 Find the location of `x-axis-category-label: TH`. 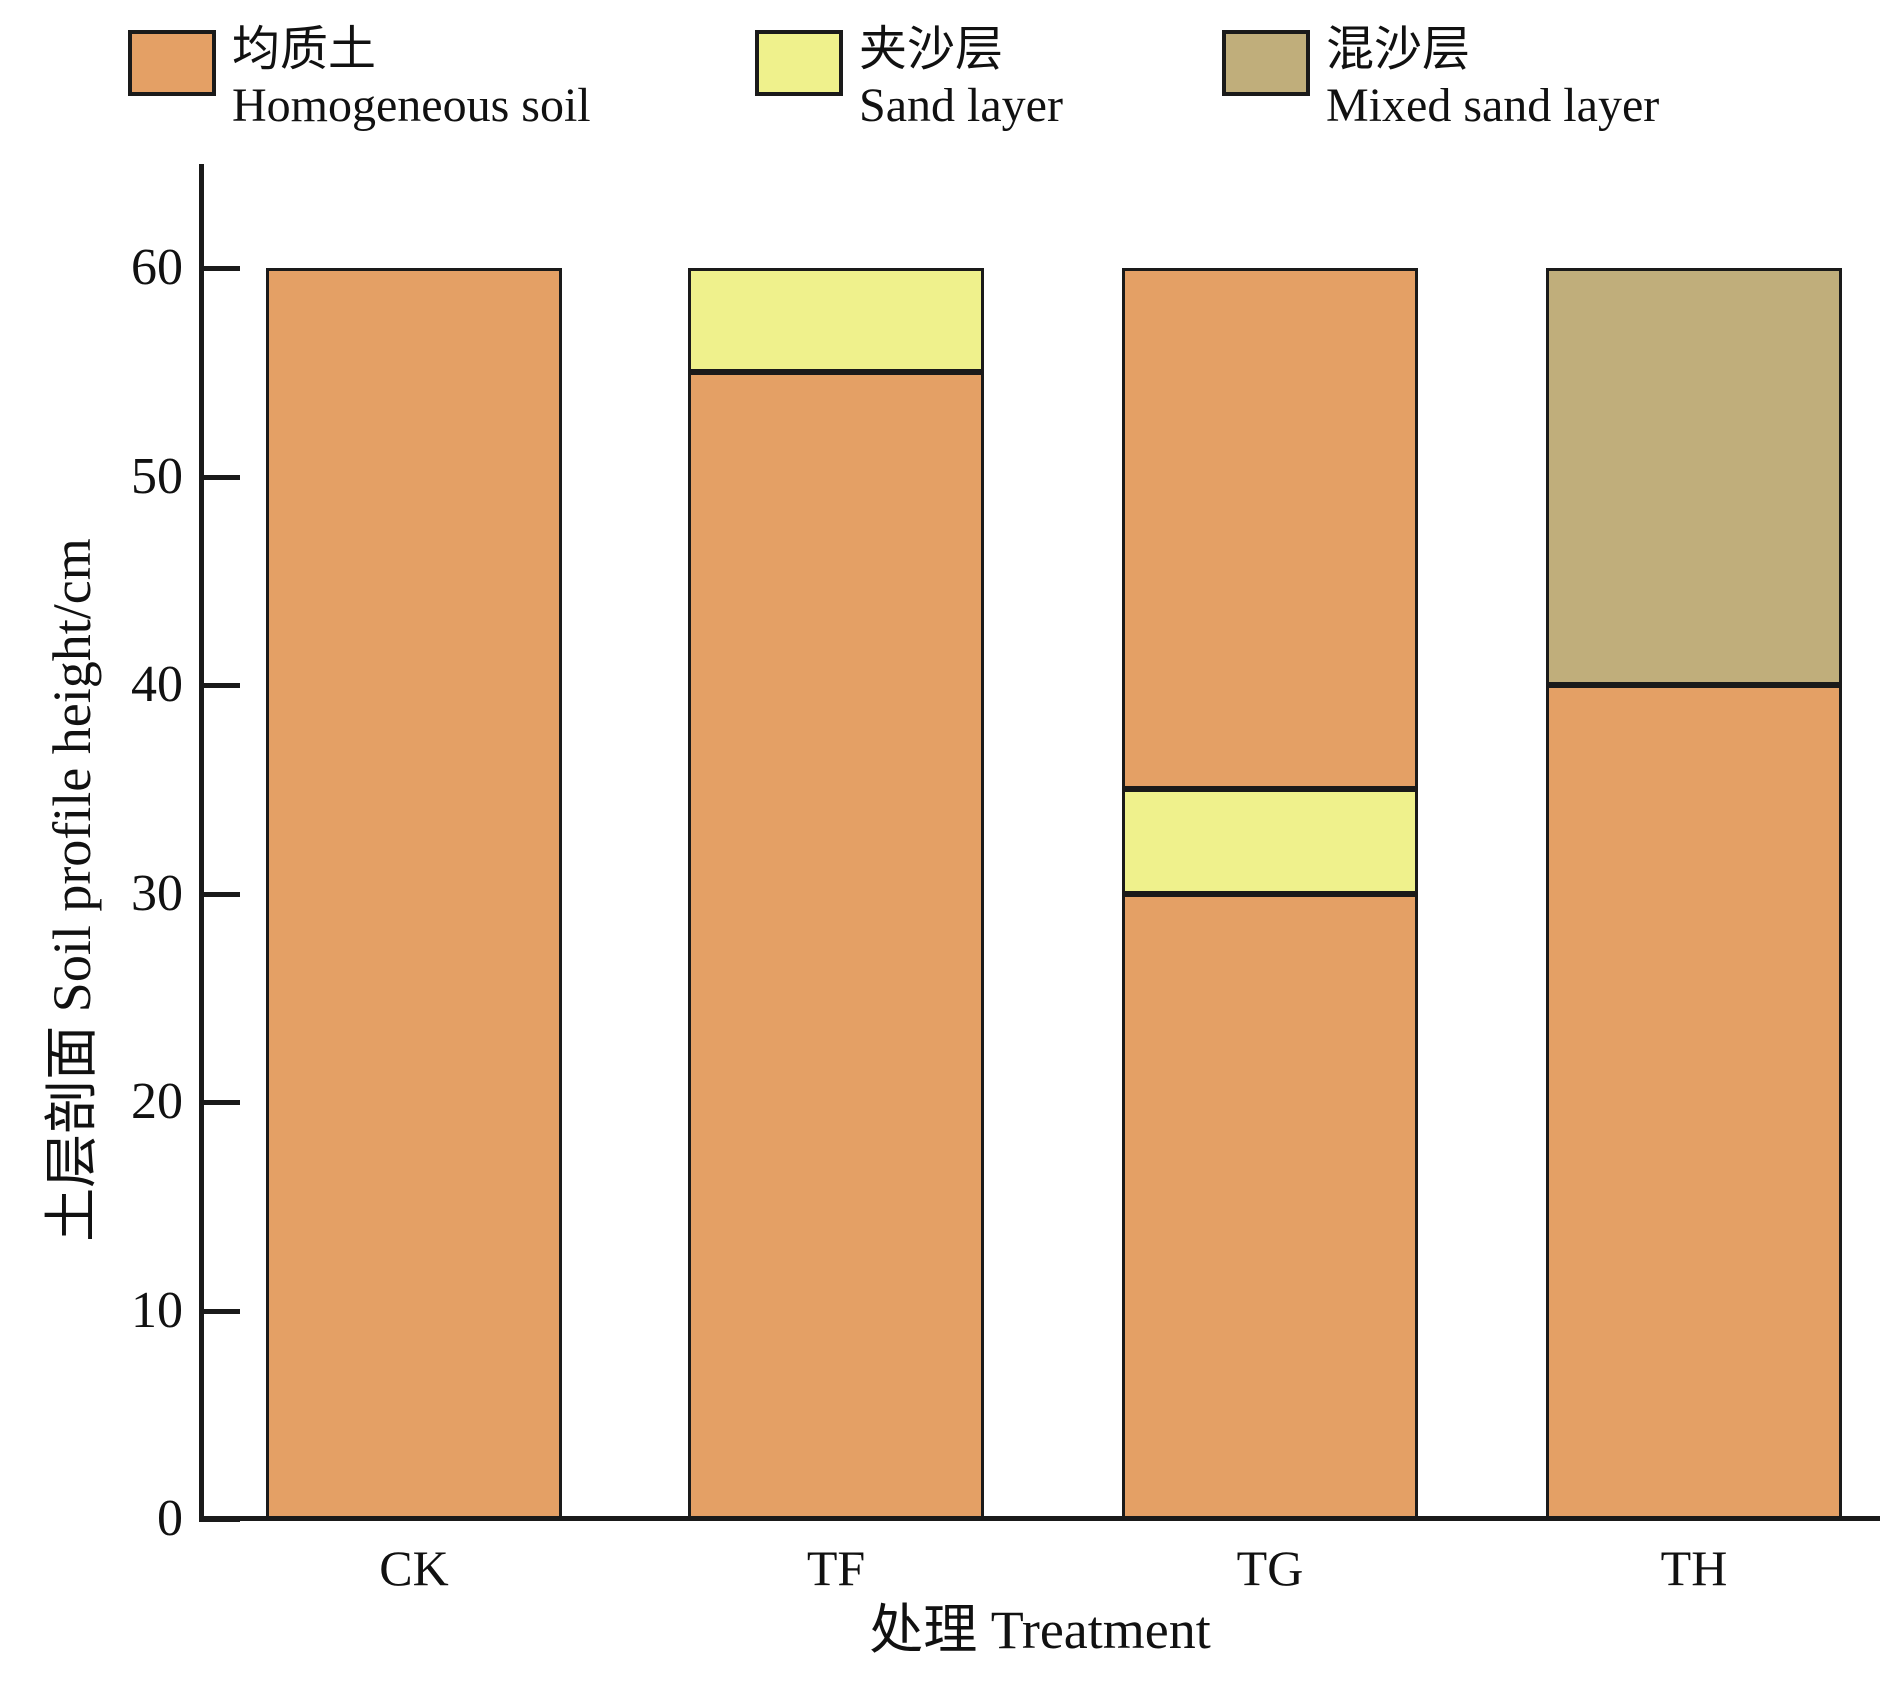

x-axis-category-label: TH is located at coordinates (1694, 1568).